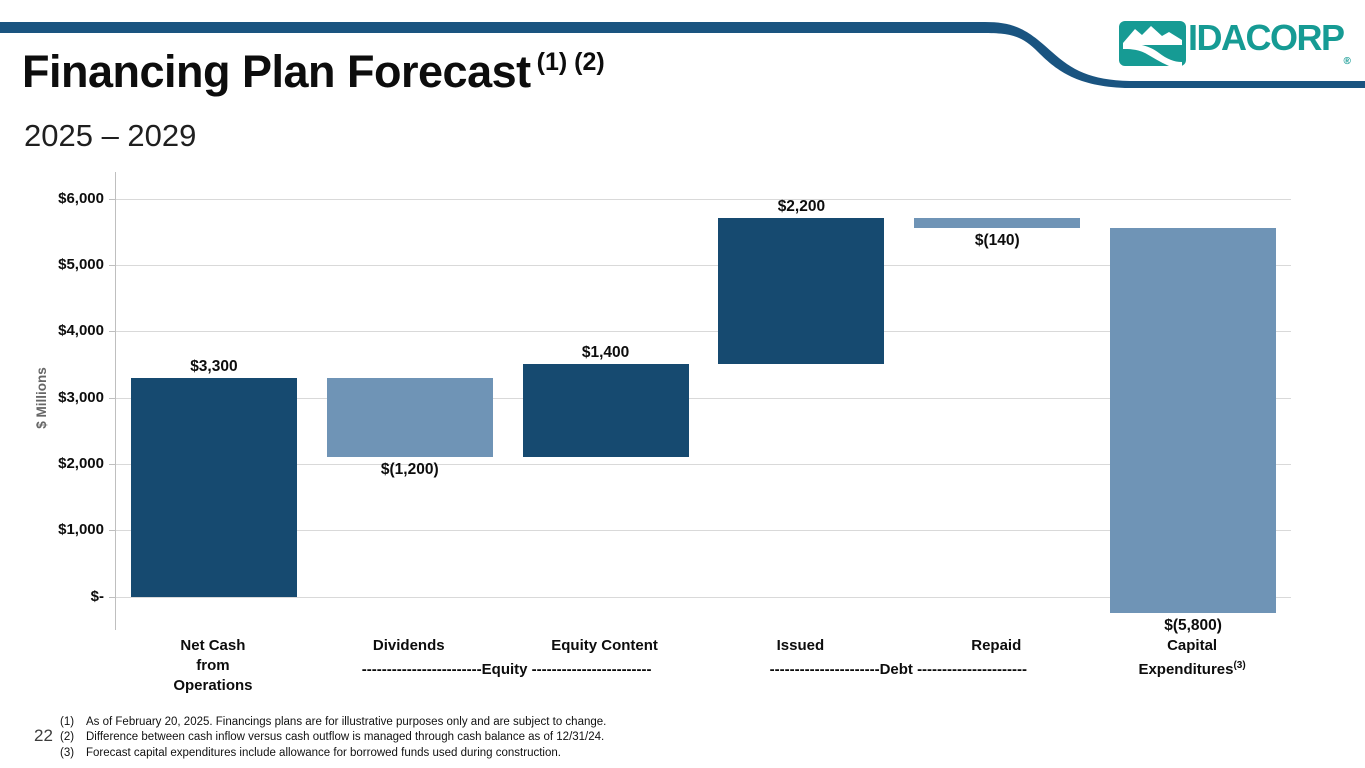 This screenshot has width=1365, height=768. What do you see at coordinates (214, 366) in the screenshot?
I see `value-label-0: $3,300` at bounding box center [214, 366].